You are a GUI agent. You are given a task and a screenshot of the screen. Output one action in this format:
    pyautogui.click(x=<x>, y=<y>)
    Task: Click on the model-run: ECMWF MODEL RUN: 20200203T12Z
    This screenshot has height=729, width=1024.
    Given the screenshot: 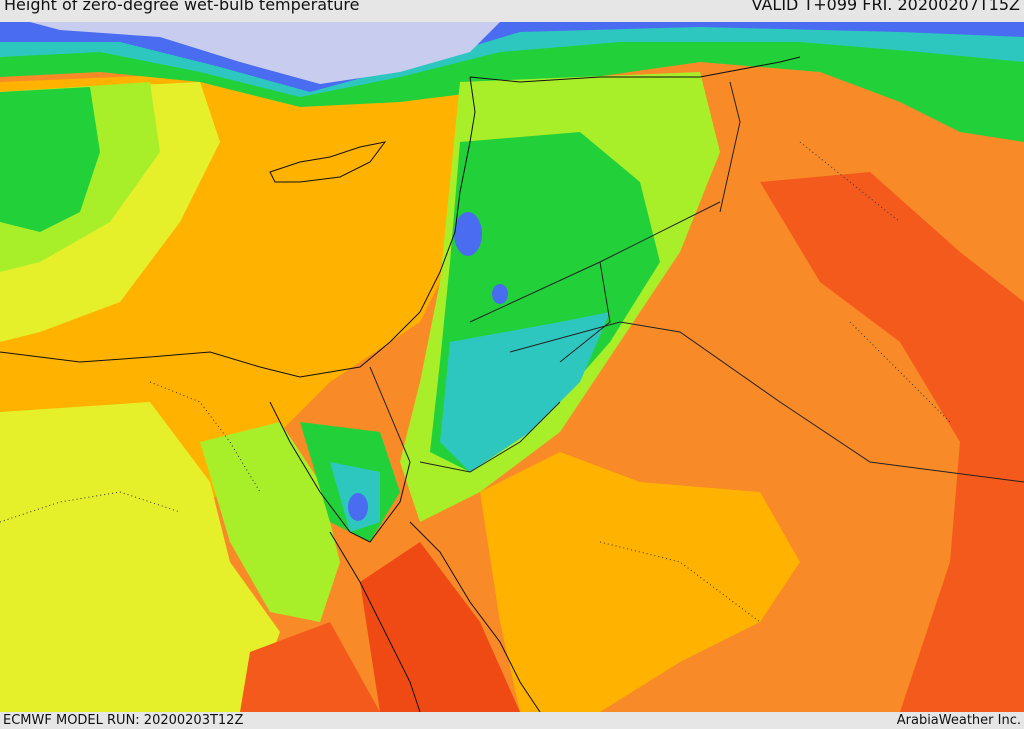 What is the action you would take?
    pyautogui.click(x=123, y=720)
    